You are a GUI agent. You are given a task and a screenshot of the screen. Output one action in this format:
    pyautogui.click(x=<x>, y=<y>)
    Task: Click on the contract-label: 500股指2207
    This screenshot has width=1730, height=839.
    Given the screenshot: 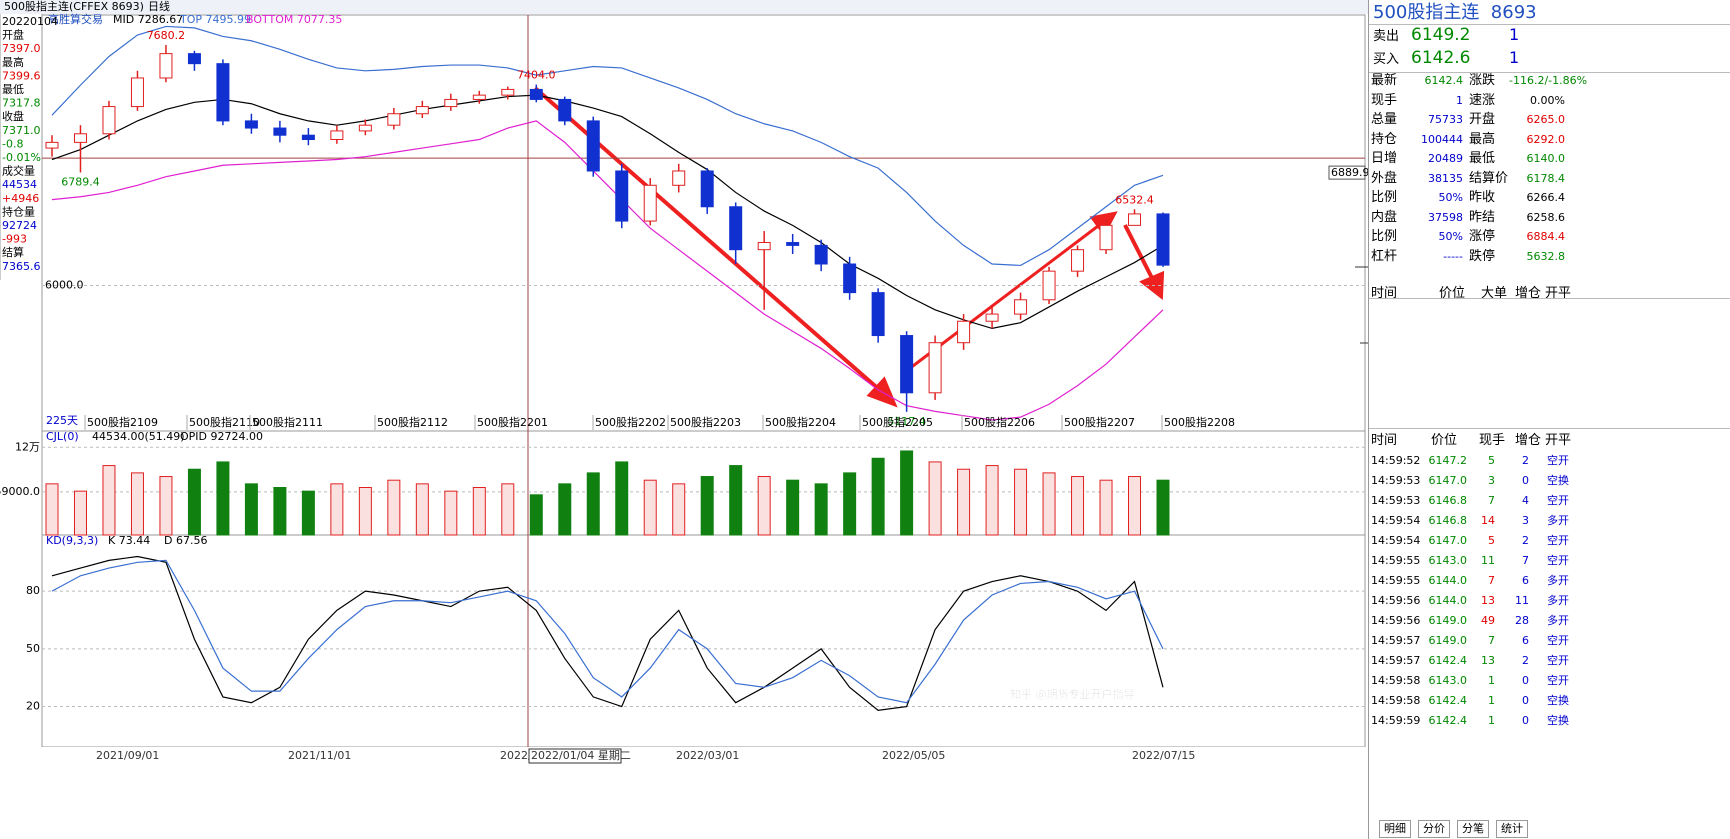 What is the action you would take?
    pyautogui.click(x=1099, y=422)
    